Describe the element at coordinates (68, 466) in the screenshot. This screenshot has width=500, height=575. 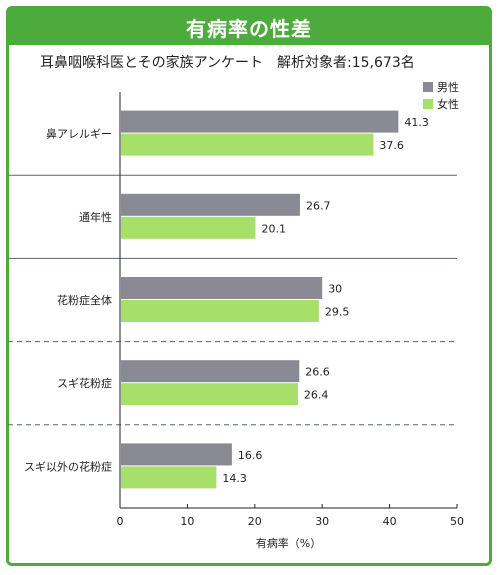
I see `category-label: スギ以外の花粉症` at that location.